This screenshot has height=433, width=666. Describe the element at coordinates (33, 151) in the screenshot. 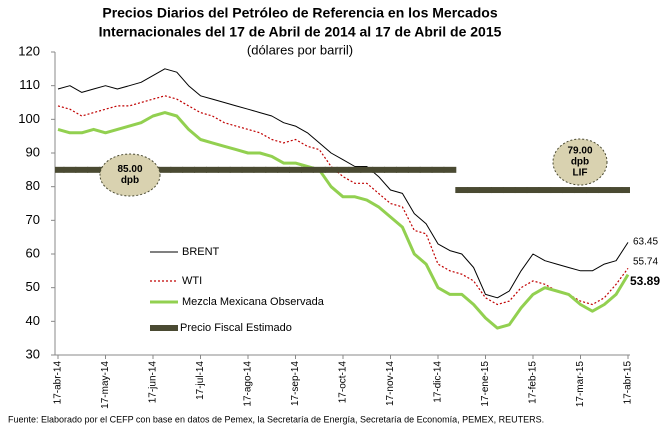

I see `y-tick-label: 90` at that location.